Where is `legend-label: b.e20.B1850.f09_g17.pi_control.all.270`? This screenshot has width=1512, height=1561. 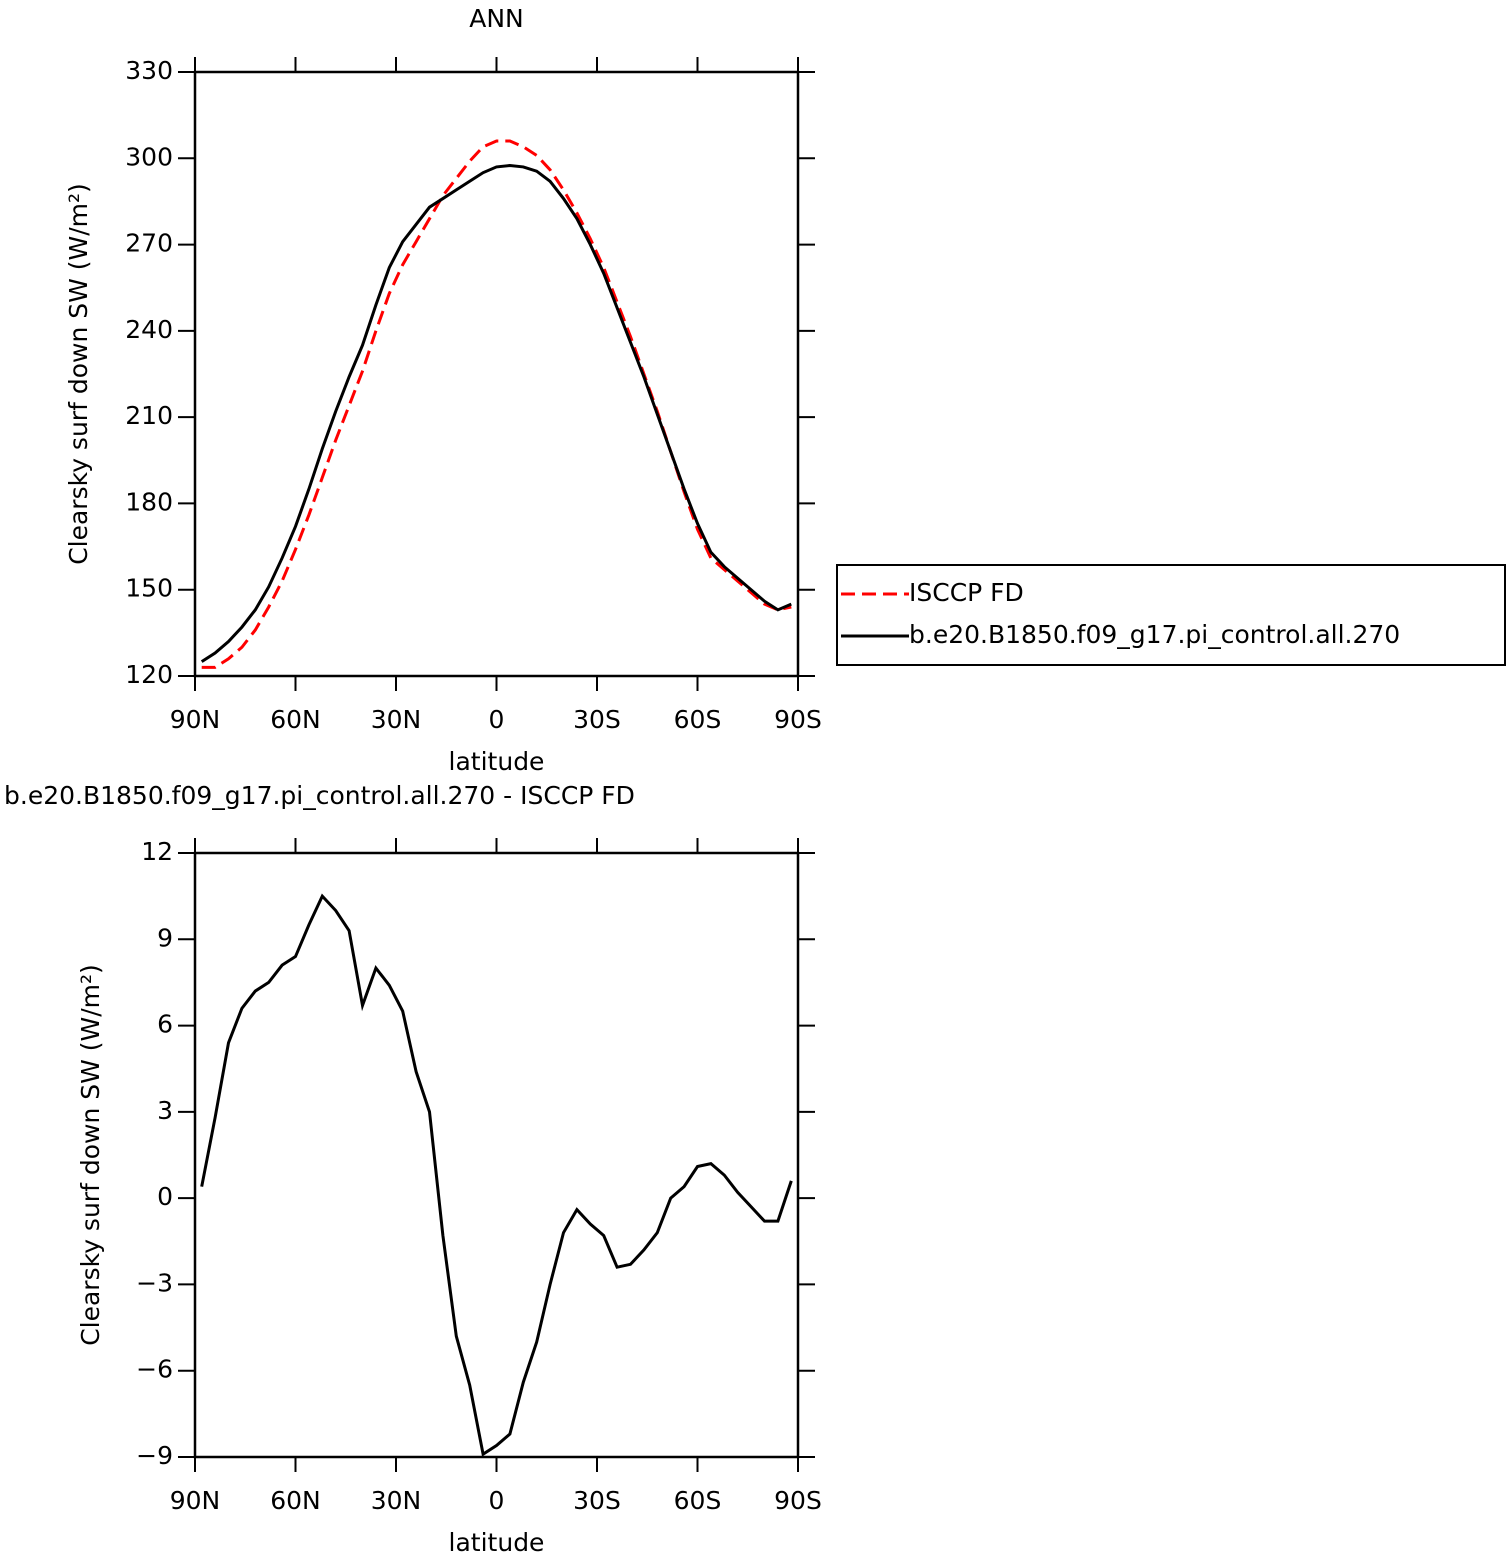 legend-label: b.e20.B1850.f09_g17.pi_control.all.270 is located at coordinates (1154, 634).